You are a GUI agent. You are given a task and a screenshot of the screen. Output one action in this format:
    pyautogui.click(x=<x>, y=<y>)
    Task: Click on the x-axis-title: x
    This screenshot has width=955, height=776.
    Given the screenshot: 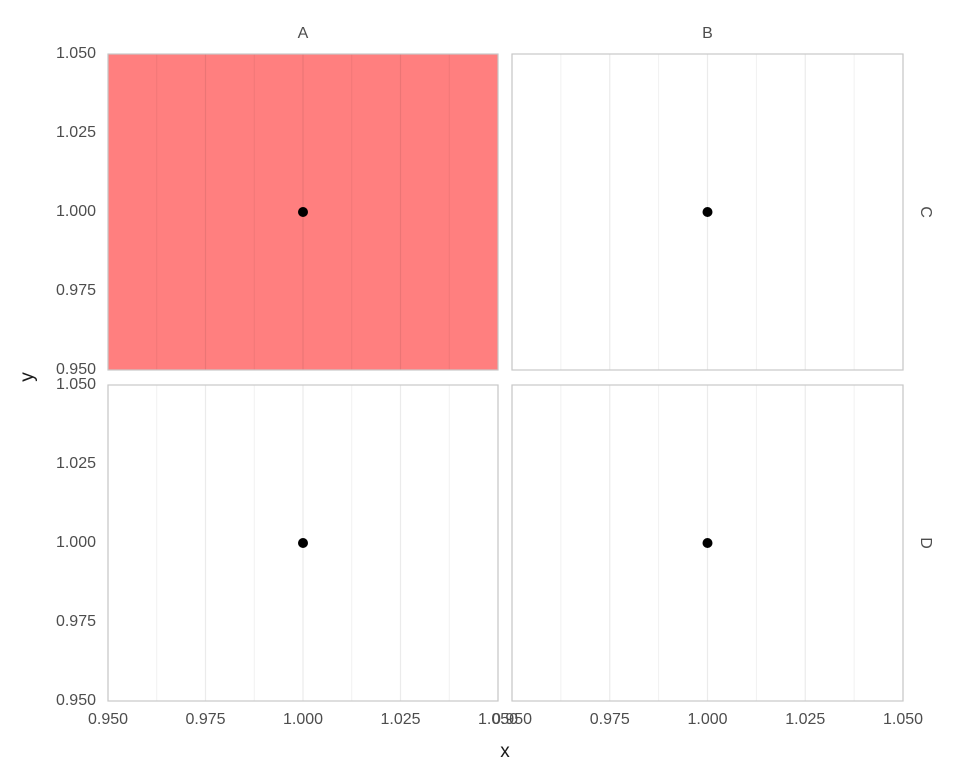 What is the action you would take?
    pyautogui.click(x=505, y=751)
    